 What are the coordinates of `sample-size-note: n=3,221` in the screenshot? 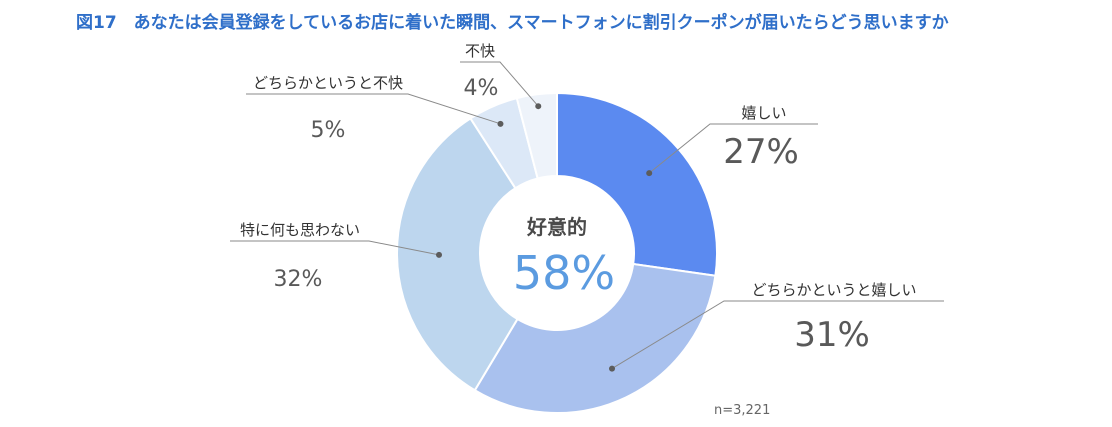 It's located at (742, 410).